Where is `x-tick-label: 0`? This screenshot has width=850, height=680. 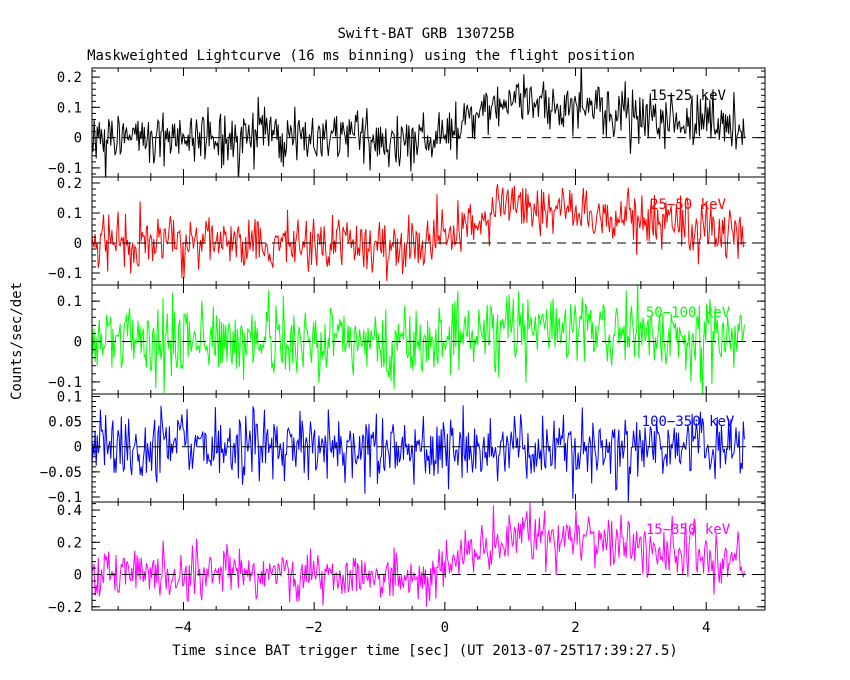
x-tick-label: 0 is located at coordinates (445, 628).